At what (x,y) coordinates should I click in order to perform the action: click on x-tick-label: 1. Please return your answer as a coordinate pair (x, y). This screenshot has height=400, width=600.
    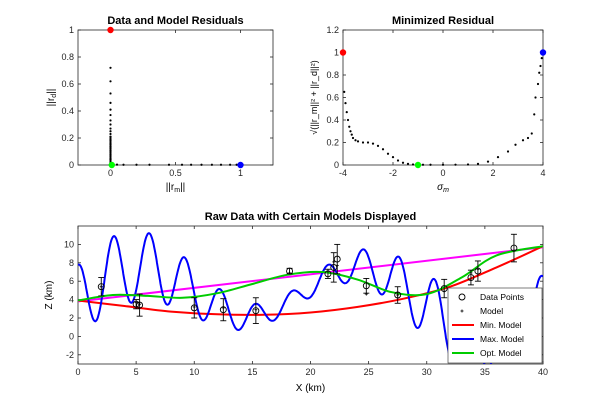
    Looking at the image, I should click on (240, 173).